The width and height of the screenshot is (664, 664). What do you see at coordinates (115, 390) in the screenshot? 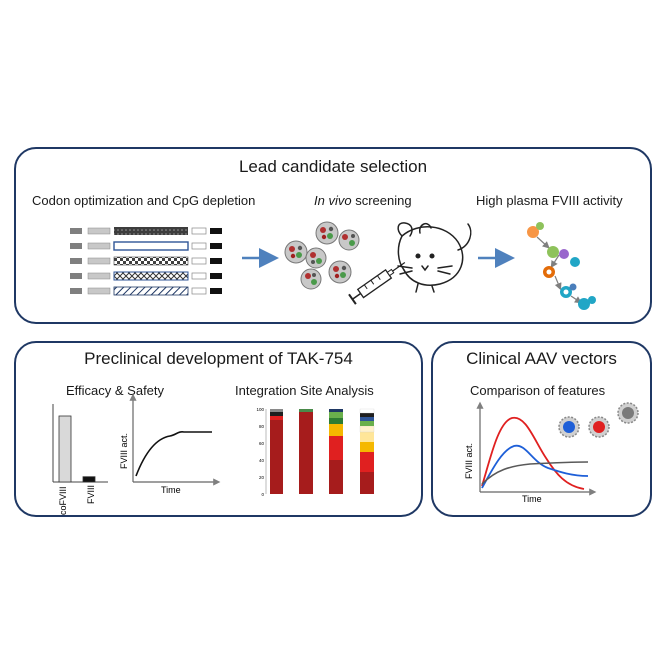
I see `efficacy-safety-label: Efficacy & Safety` at bounding box center [115, 390].